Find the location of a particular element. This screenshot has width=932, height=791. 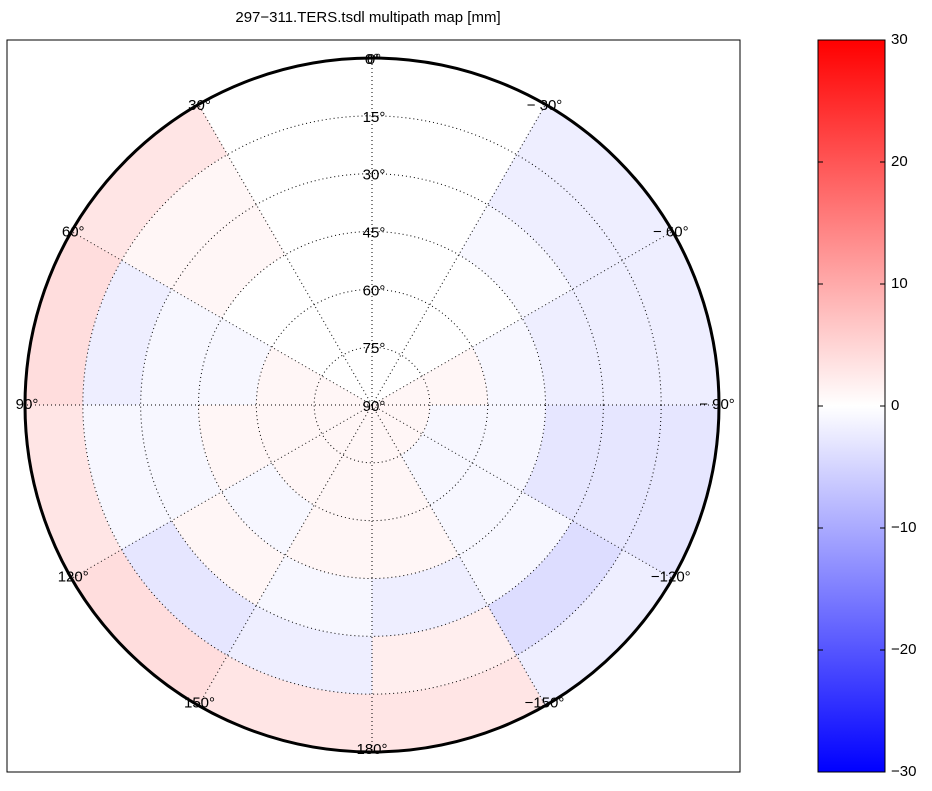

colorbar-tick-label: 30 is located at coordinates (899, 39).